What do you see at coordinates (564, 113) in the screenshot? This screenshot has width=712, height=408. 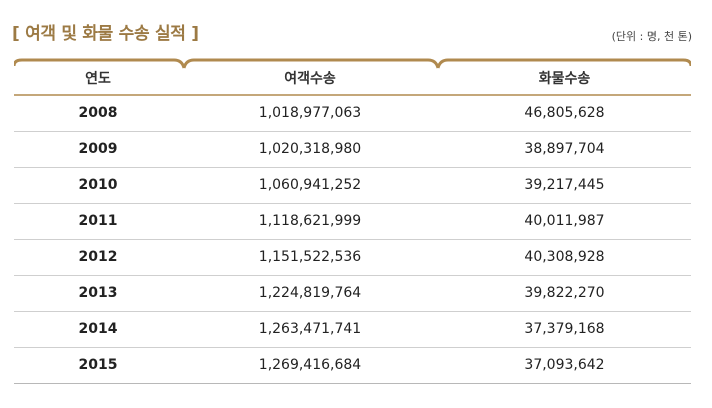 I see `freight-cell: 46,805,628` at bounding box center [564, 113].